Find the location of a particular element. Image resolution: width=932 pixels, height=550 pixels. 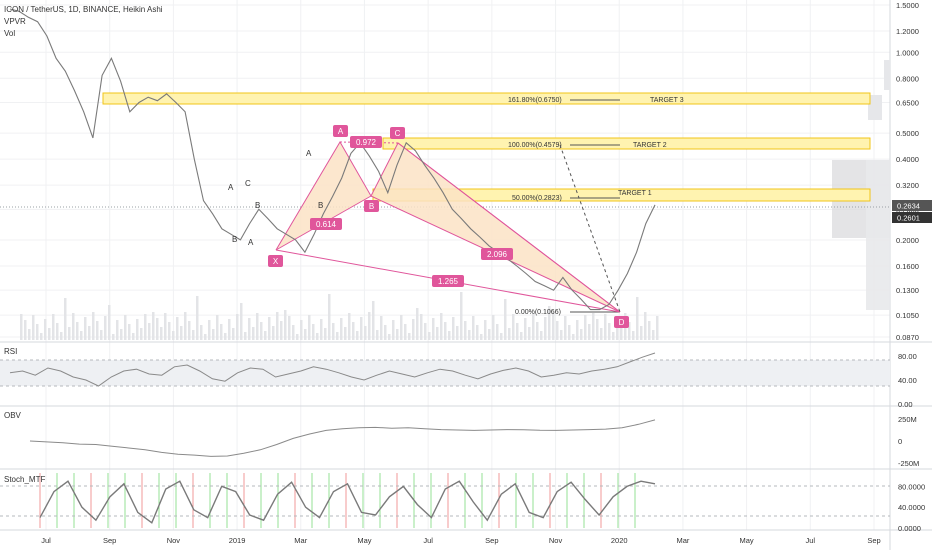

price-tick: 0.8000 is located at coordinates (907, 78).